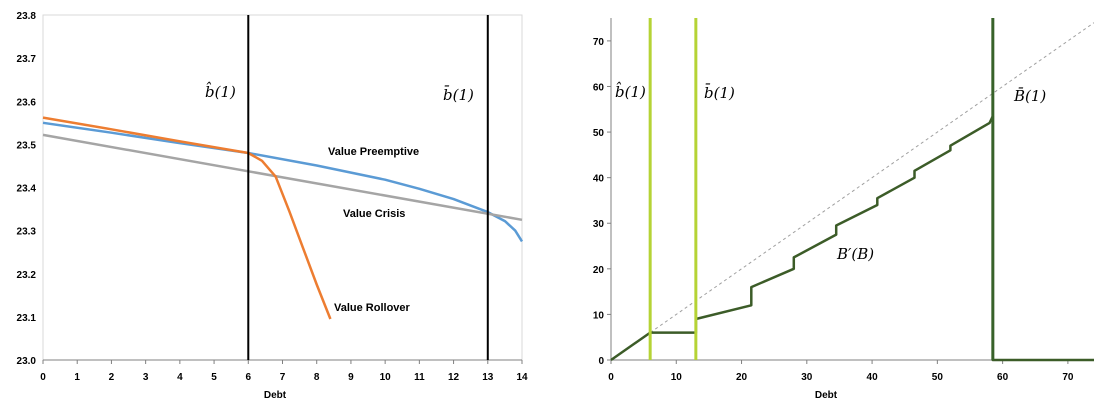 This screenshot has width=1094, height=399. I want to click on series-label-crisis: Value Crisis, so click(374, 214).